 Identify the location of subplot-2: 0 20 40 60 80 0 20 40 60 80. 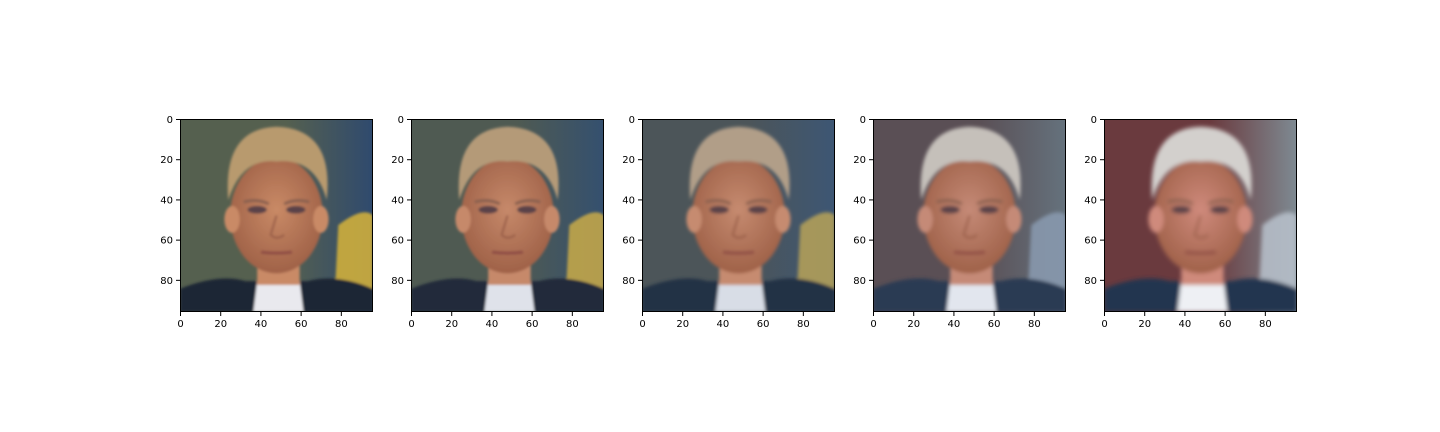
(497, 222).